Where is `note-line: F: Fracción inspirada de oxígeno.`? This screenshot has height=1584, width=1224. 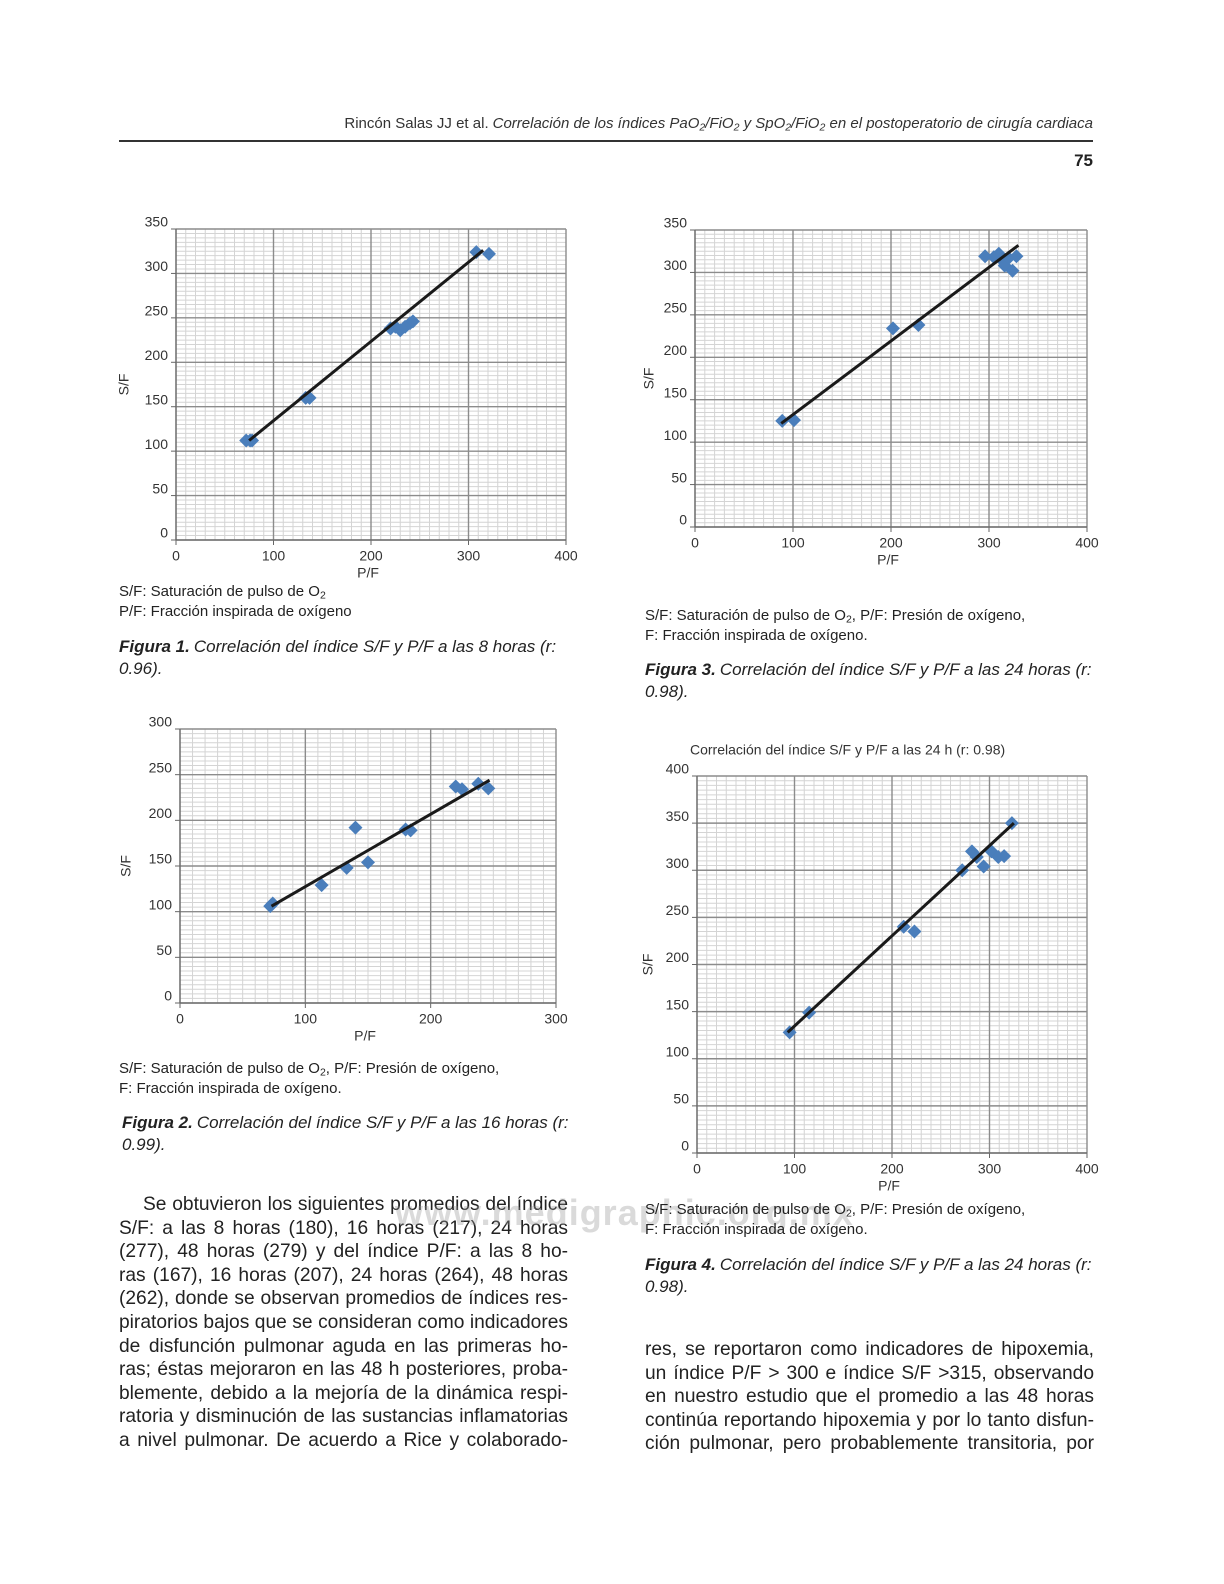 note-line: F: Fracción inspirada de oxígeno. is located at coordinates (309, 1089).